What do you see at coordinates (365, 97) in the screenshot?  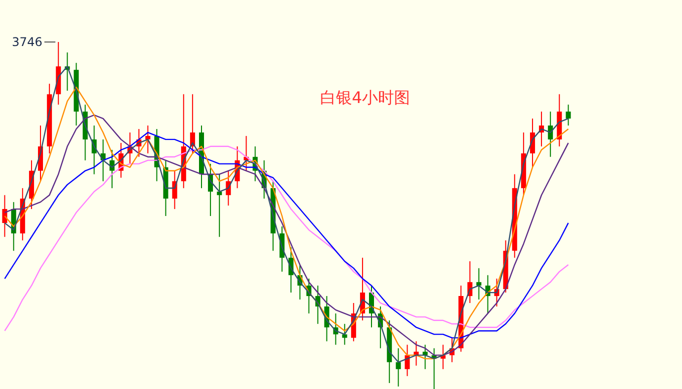 I see `text: 白银4小时图` at bounding box center [365, 97].